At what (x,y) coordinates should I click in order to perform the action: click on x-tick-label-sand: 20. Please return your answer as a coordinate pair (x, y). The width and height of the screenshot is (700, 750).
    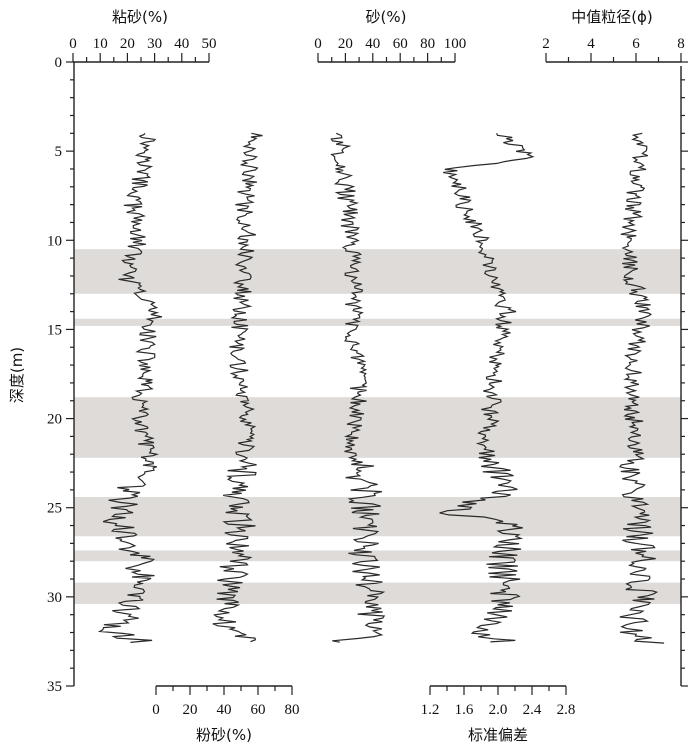
    Looking at the image, I should click on (345, 44).